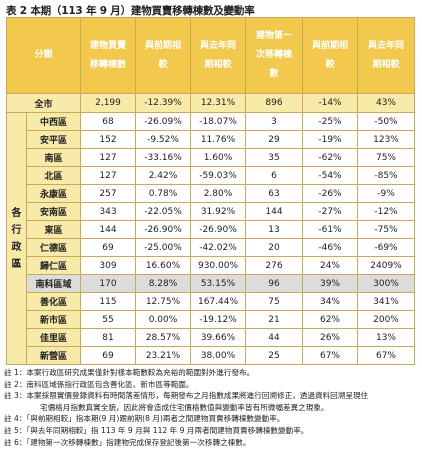  Describe the element at coordinates (211, 193) in the screenshot. I see `district-row: 永康區 257 0.78% 2.80% 63 -26% -9%` at that location.